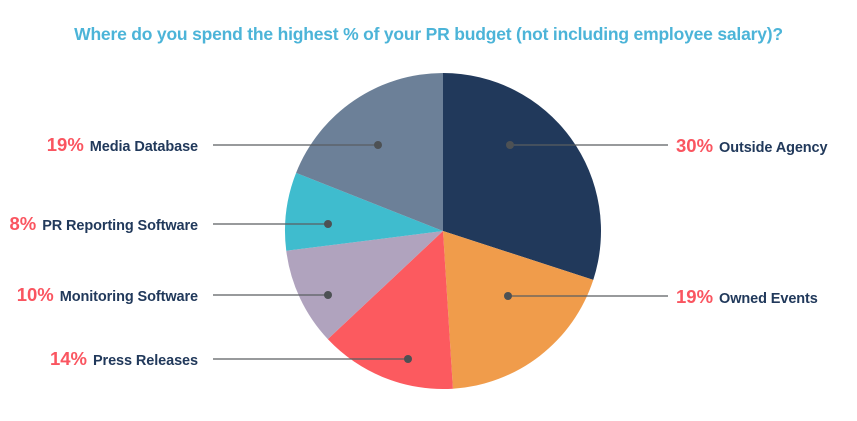 This screenshot has height=421, width=857. I want to click on callout-press-releases: 14% Press Releases, so click(124, 359).